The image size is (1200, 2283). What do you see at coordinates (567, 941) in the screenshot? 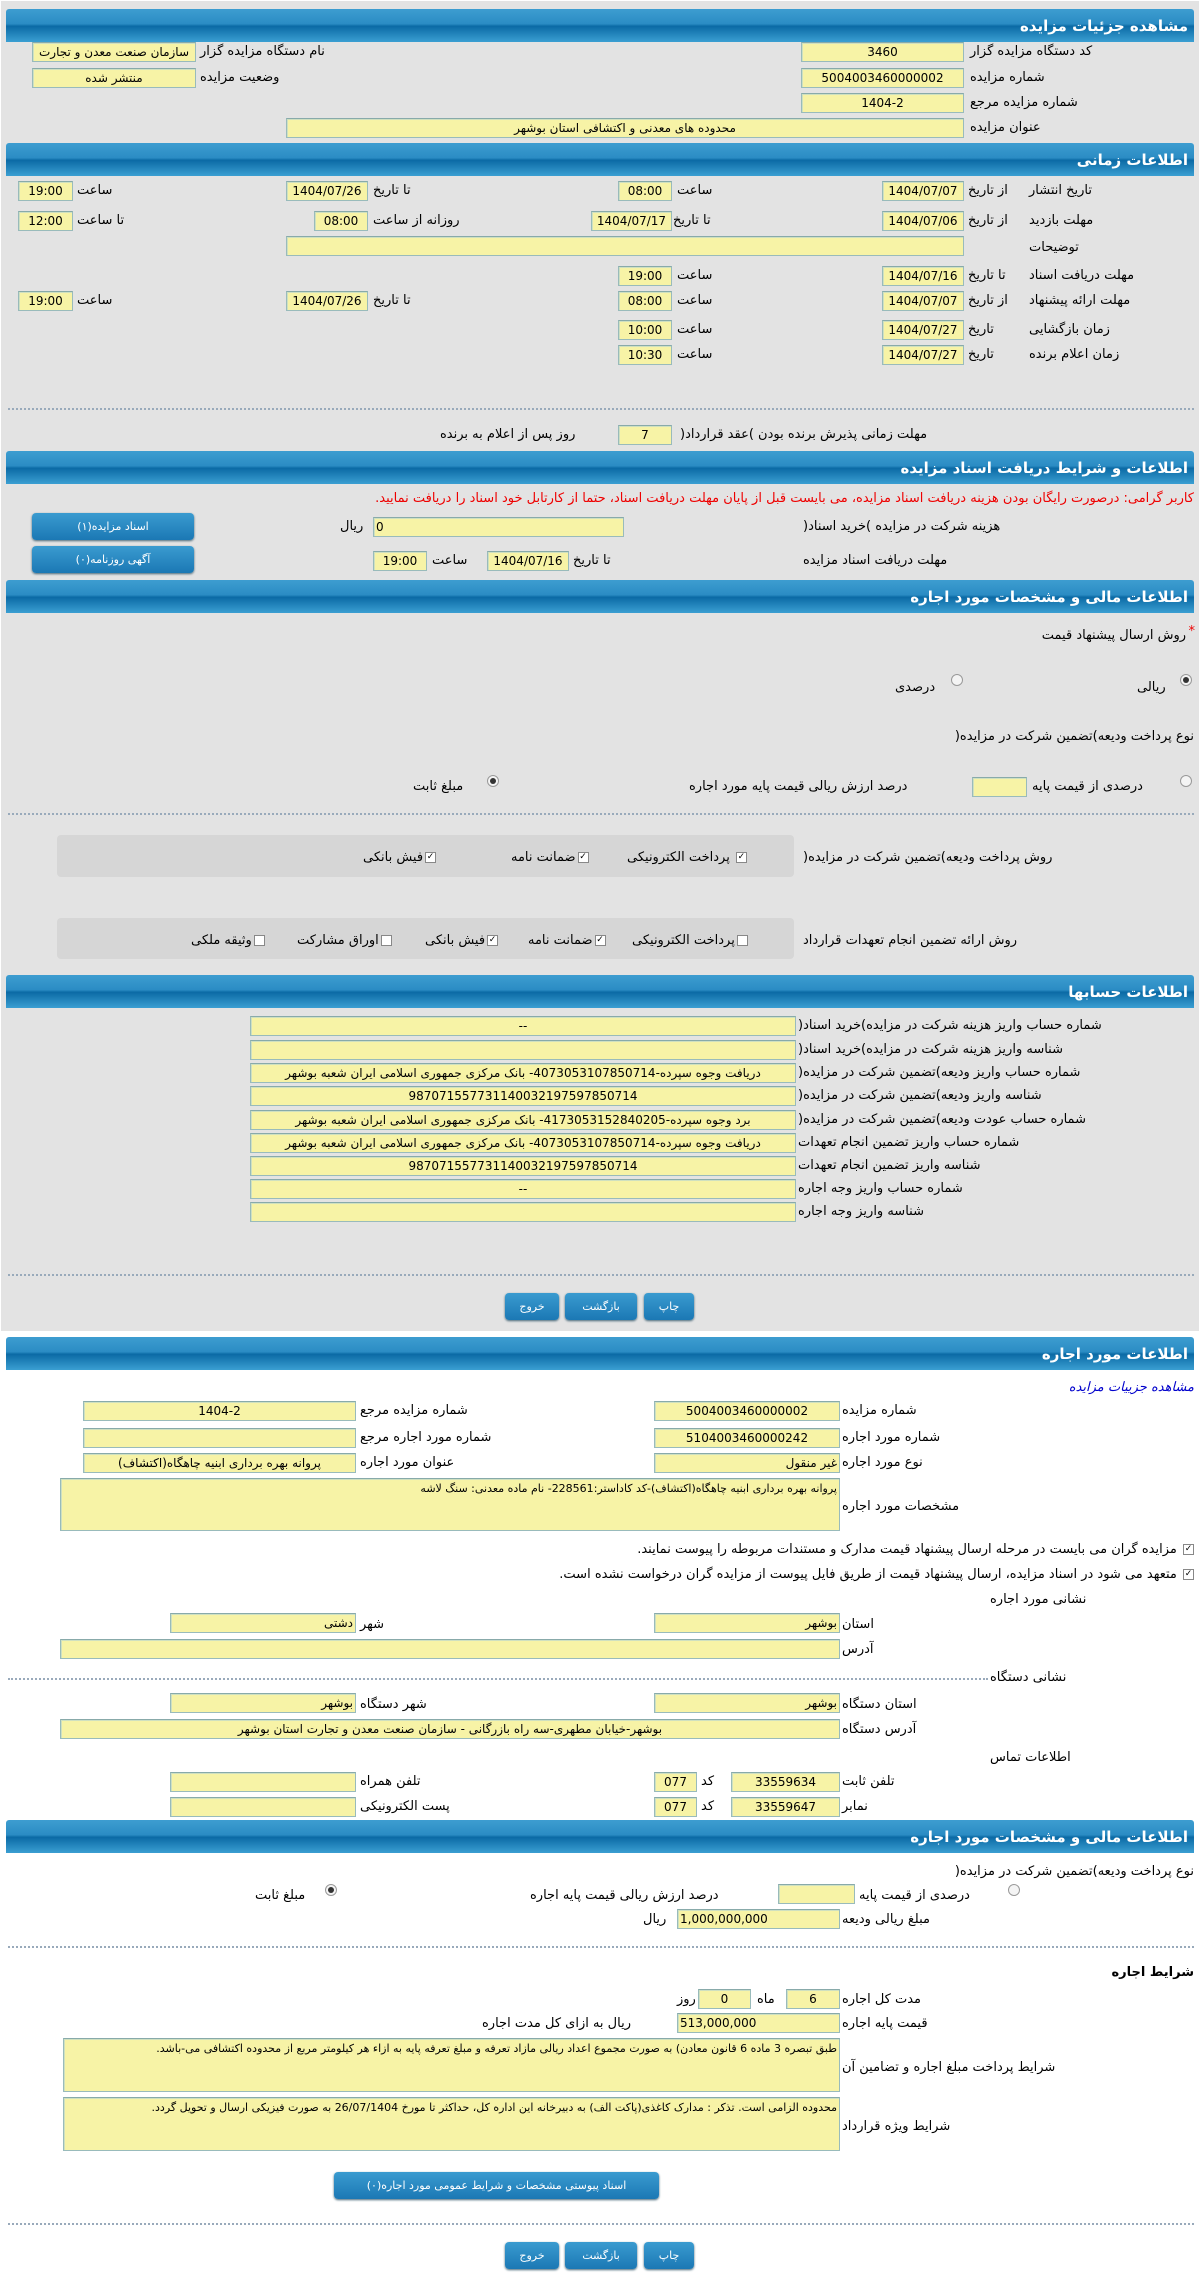
I see `guarantee-guarantee-letter: ✓ضمانت نامه` at bounding box center [567, 941].